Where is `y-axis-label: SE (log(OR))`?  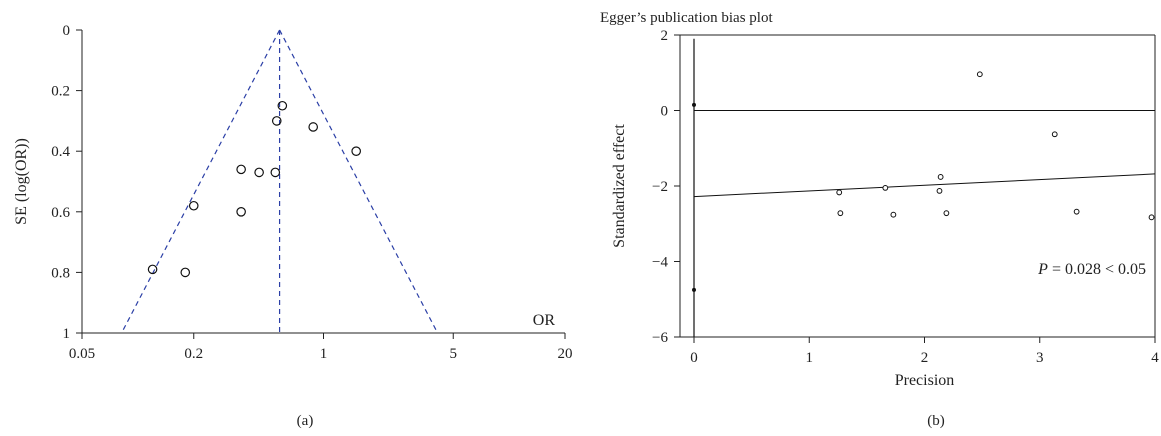 y-axis-label: SE (log(OR)) is located at coordinates (21, 181).